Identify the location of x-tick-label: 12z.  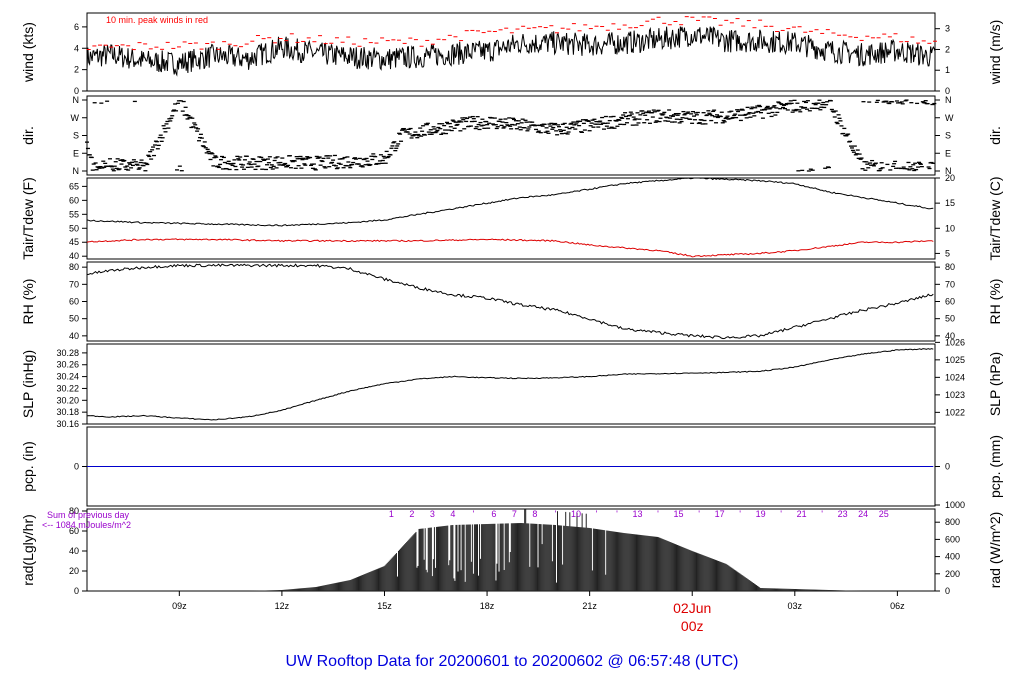
(282, 606).